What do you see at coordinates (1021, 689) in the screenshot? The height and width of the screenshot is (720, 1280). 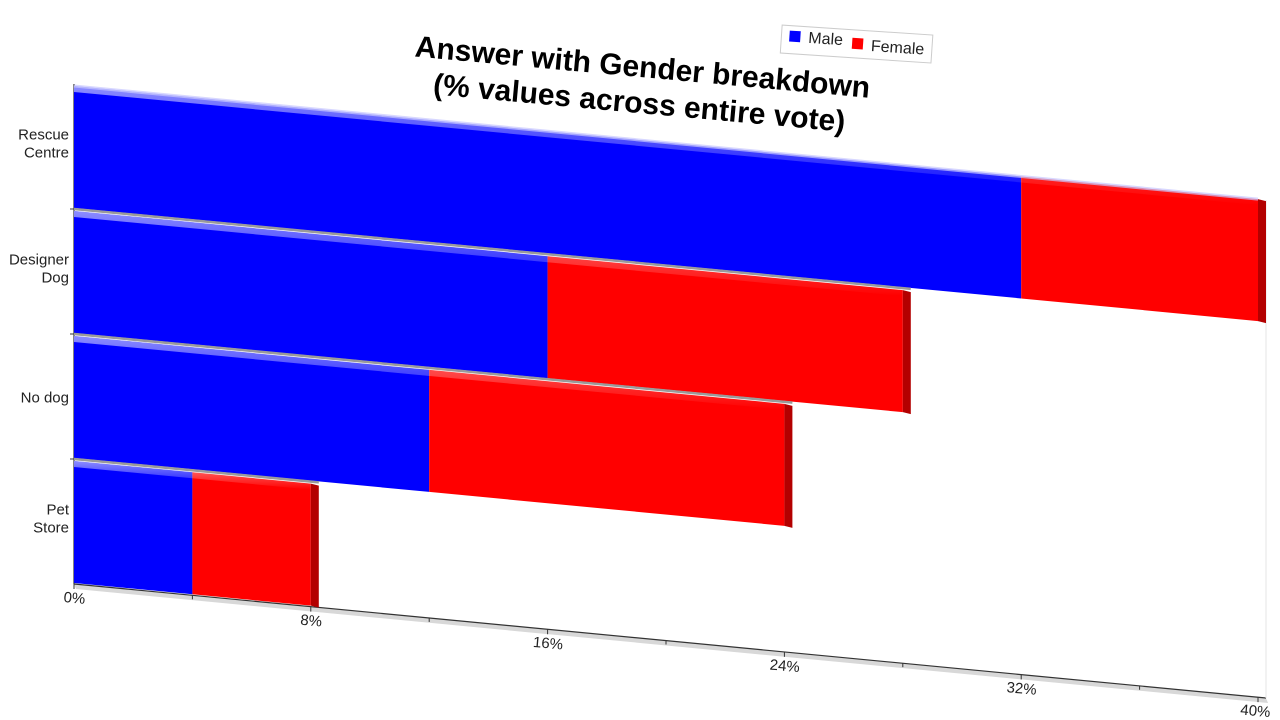 I see `x-tick-label: 32%` at bounding box center [1021, 689].